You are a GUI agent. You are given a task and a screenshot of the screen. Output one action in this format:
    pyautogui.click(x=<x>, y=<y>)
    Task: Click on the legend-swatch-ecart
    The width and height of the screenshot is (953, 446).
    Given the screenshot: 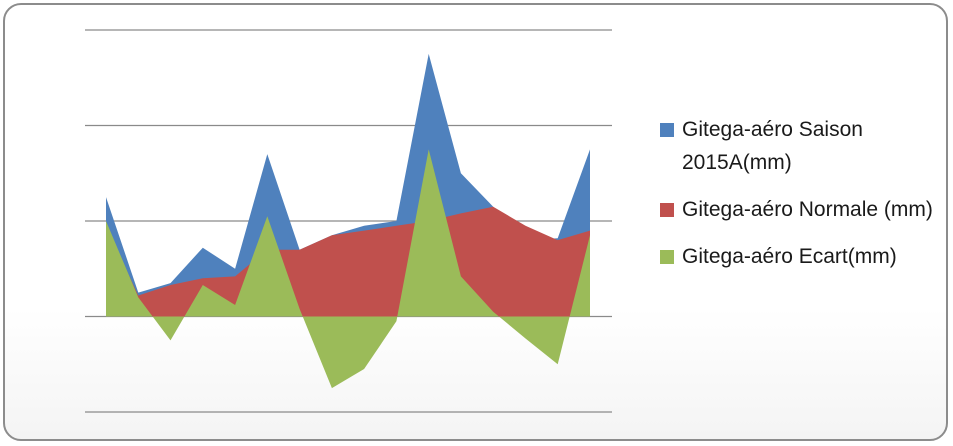 What is the action you would take?
    pyautogui.click(x=667, y=257)
    